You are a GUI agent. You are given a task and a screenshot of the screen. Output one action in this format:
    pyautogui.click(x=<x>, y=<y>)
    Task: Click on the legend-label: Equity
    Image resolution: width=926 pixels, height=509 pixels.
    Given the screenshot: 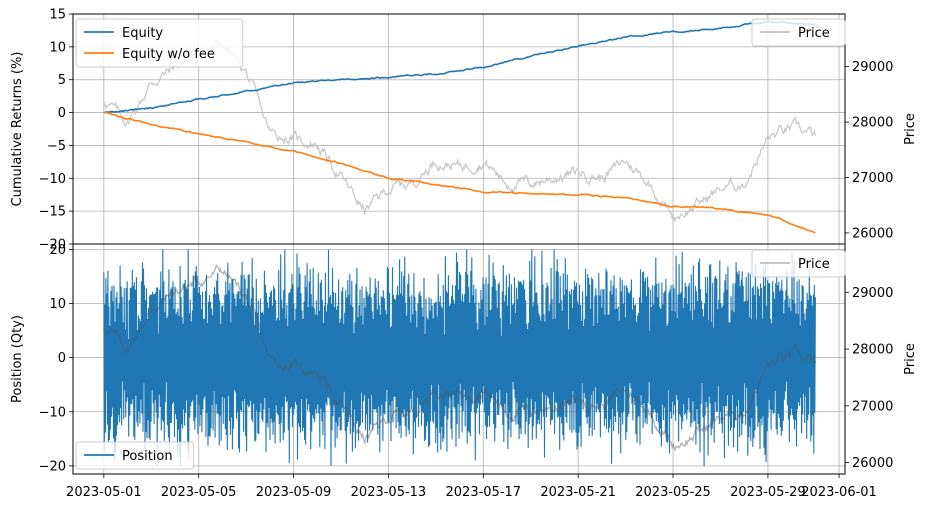 What is the action you would take?
    pyautogui.click(x=142, y=33)
    